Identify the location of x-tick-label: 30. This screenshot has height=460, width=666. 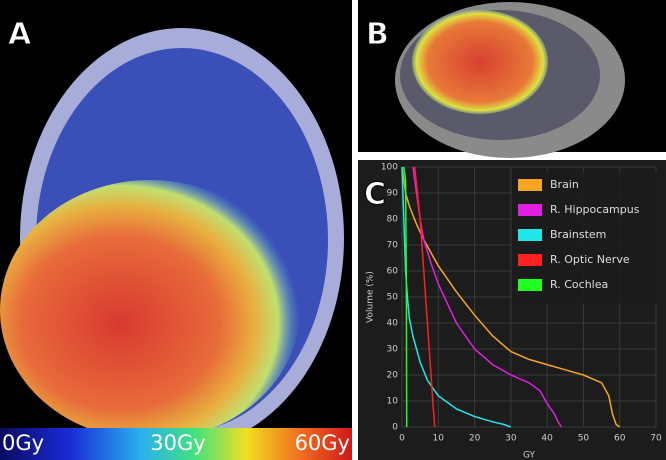
(511, 439).